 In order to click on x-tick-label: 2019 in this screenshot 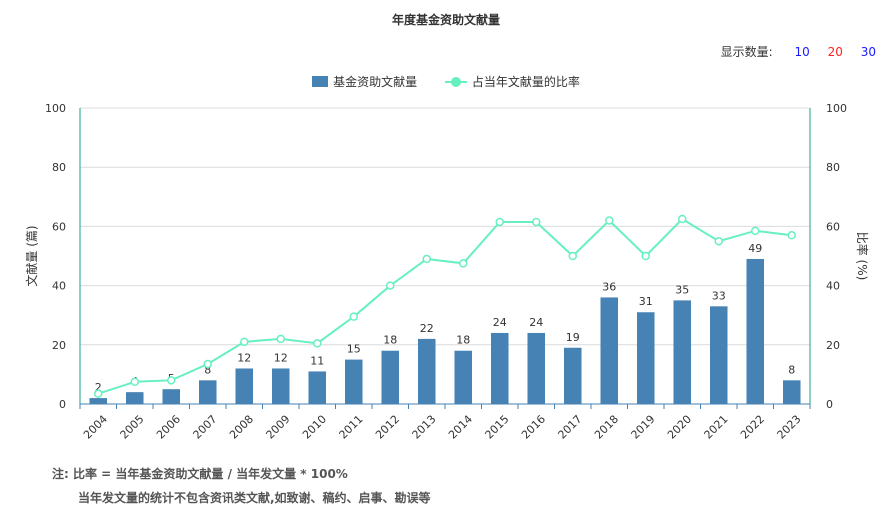, I will do `click(643, 427)`.